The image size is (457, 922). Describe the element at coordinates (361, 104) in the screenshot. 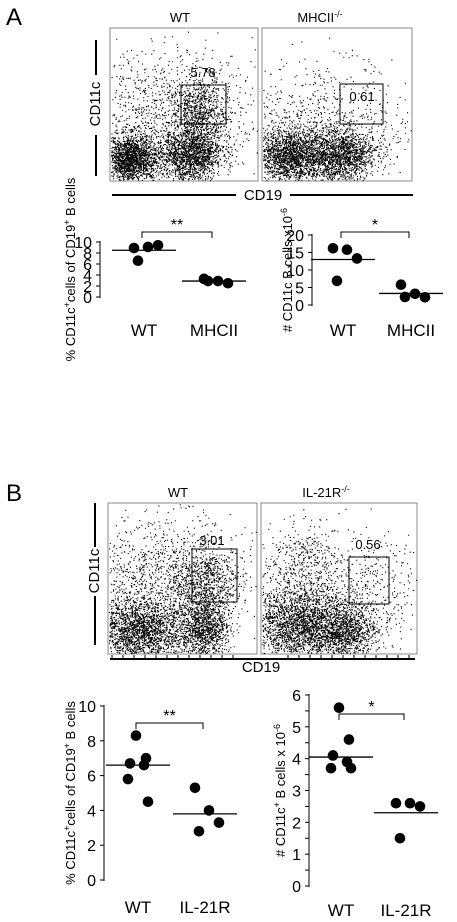

I see `flow-gate-a2` at that location.